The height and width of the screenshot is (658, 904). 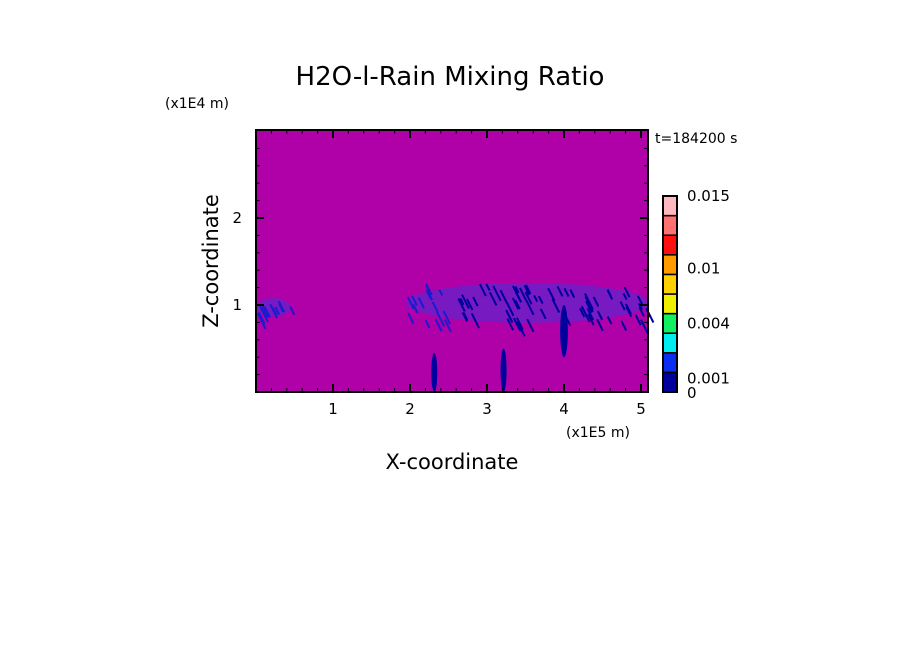 I want to click on x-tick-label: 4, so click(x=564, y=409).